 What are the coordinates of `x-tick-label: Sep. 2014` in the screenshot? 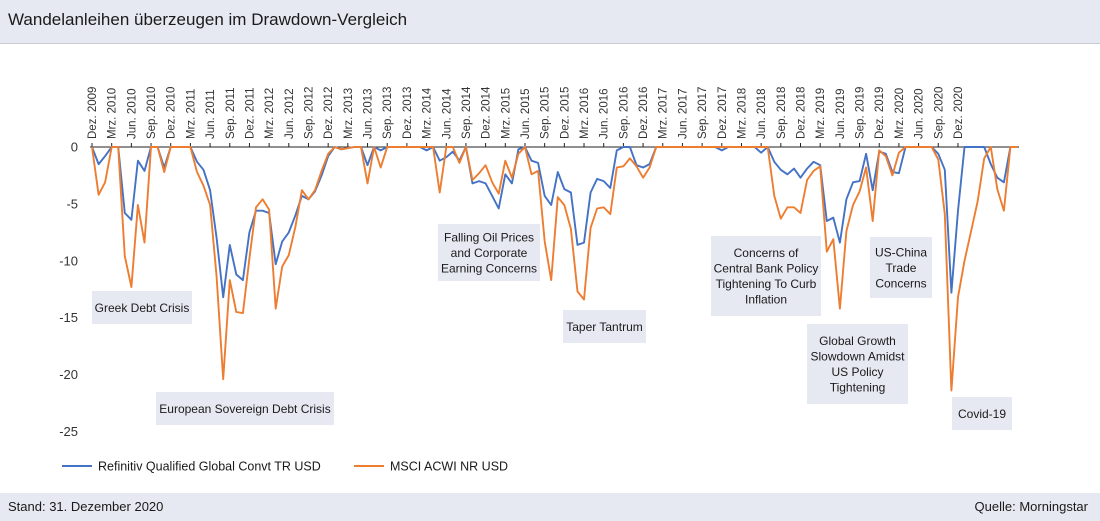 It's located at (467, 112).